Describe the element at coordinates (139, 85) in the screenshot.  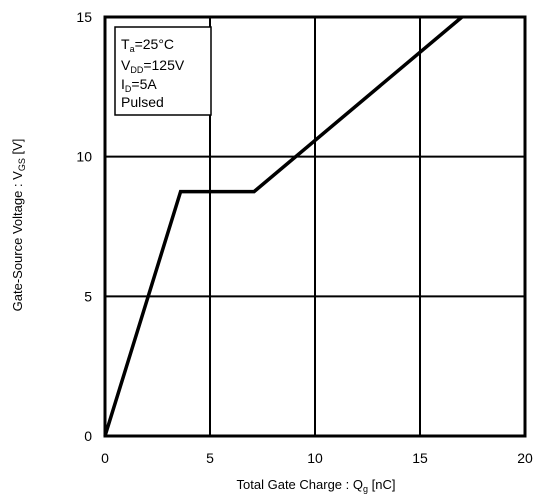
I see `condition-line-3: ID=5A` at that location.